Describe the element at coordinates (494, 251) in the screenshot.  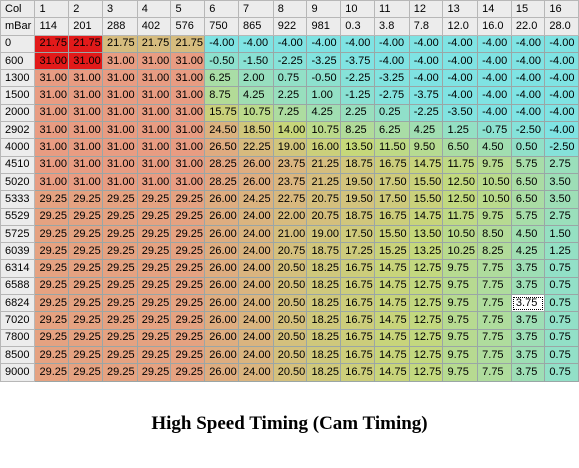
I see `table-cell: 8.25` at that location.